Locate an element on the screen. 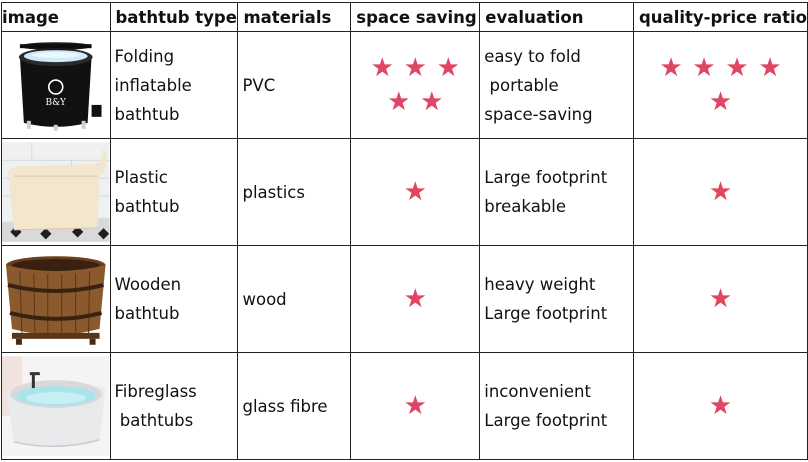  header-image: image is located at coordinates (56, 17).